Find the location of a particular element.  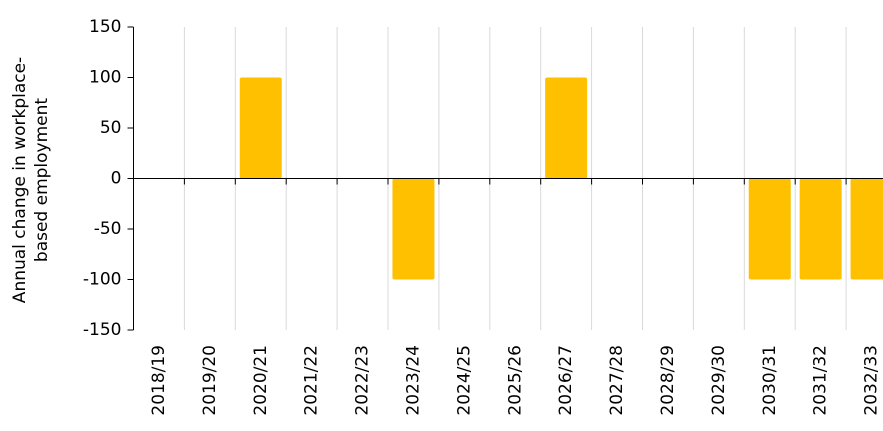

y-tick-label: -150 is located at coordinates (102, 330).